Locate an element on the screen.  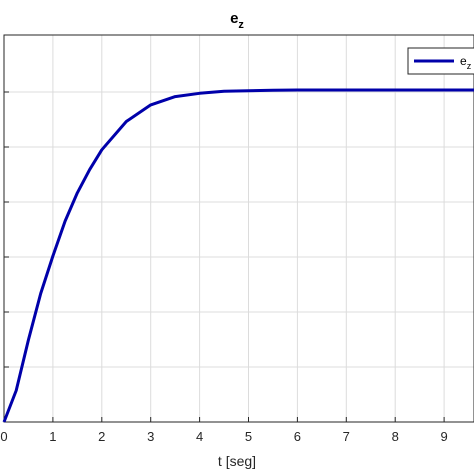
legend: ez is located at coordinates (440, 61).